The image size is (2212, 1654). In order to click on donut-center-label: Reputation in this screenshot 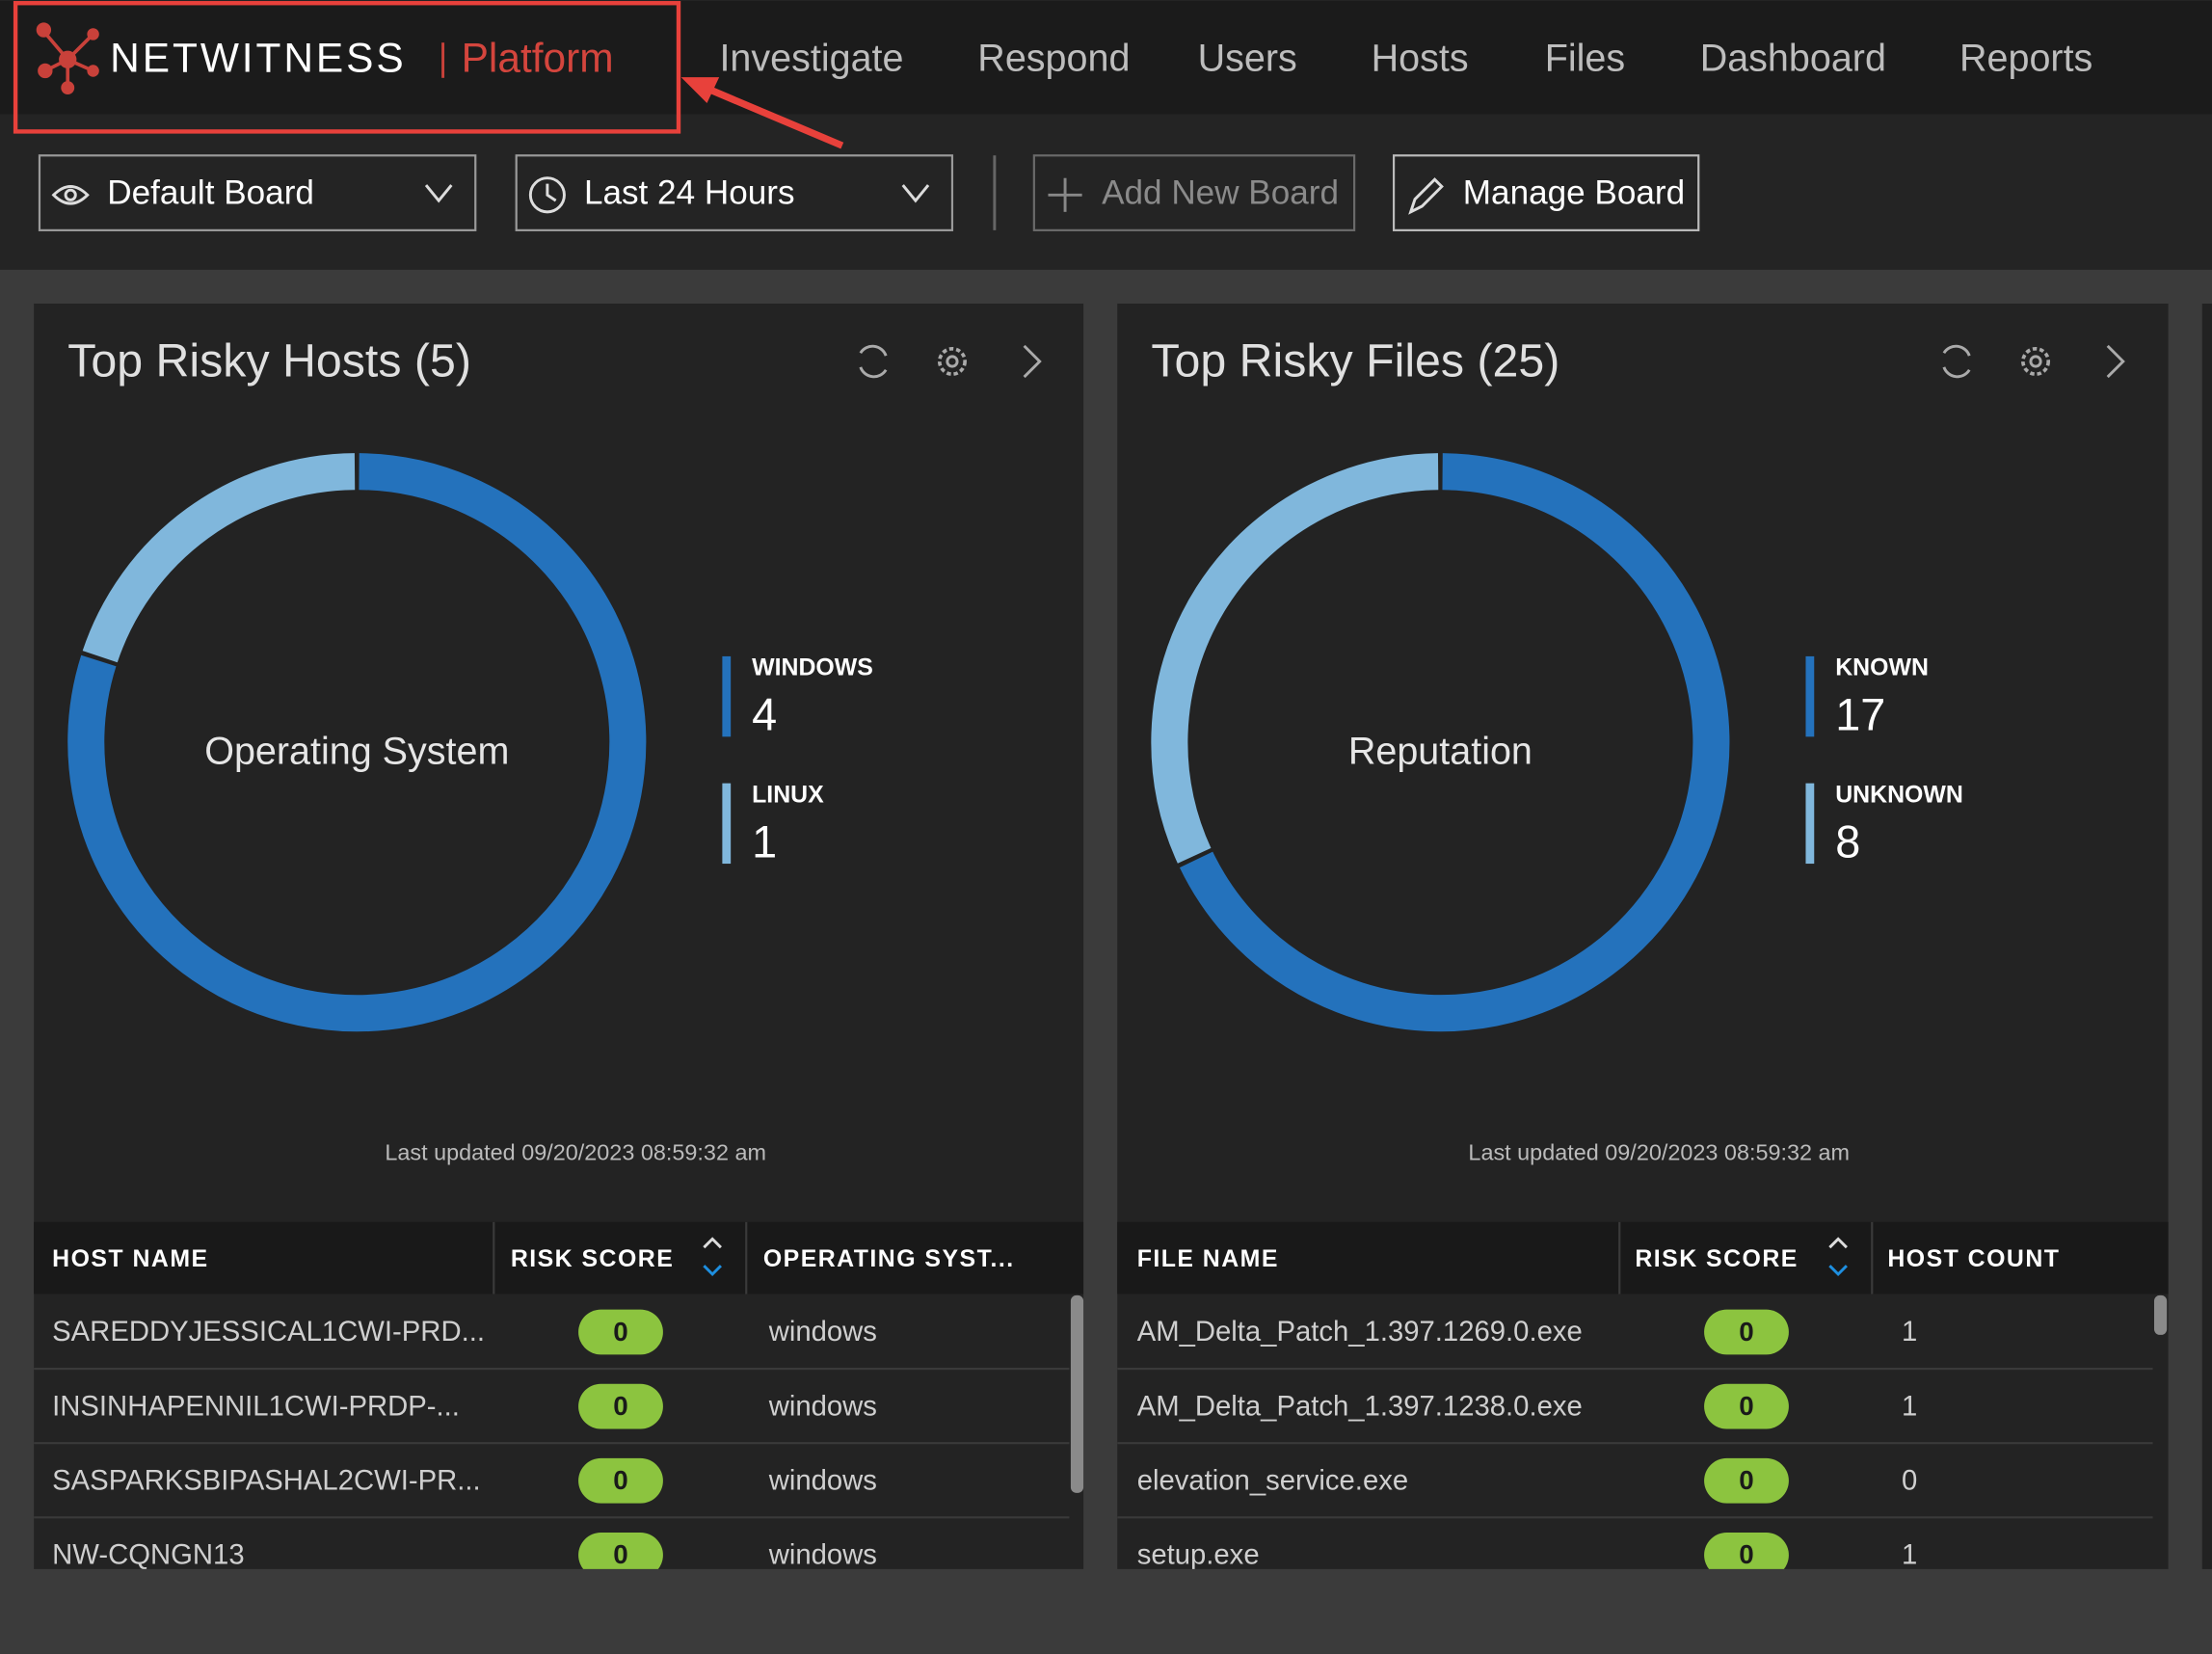, I will do `click(1440, 751)`.